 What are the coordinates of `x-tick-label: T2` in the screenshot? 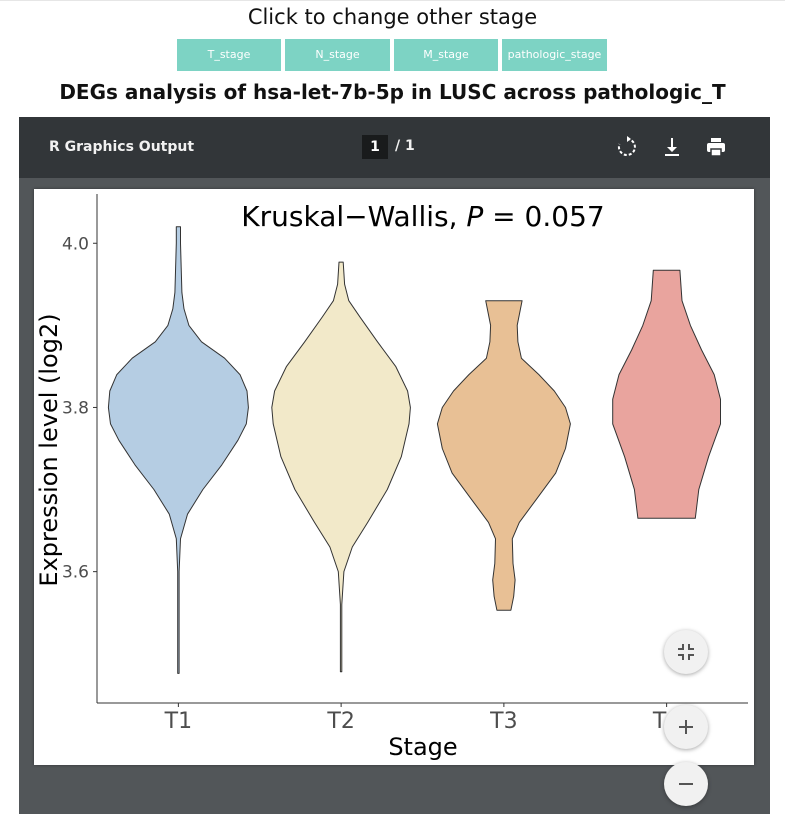 It's located at (340, 721).